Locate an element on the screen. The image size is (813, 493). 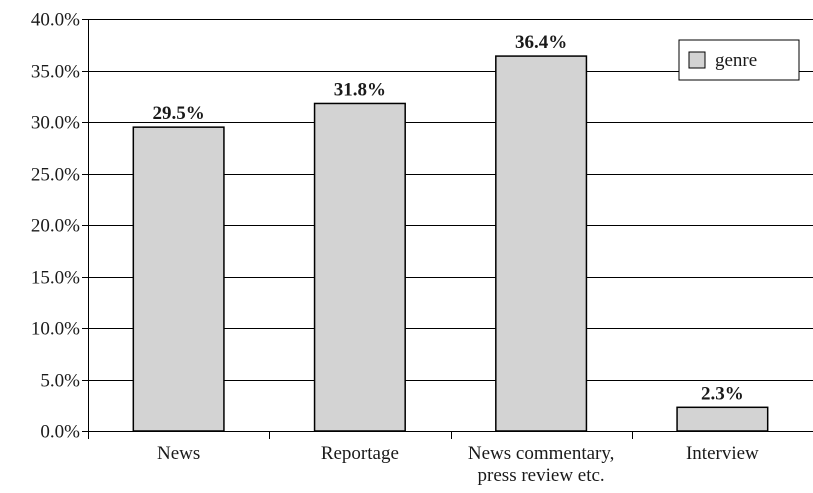
bar-value-label: 29.5% is located at coordinates (179, 113).